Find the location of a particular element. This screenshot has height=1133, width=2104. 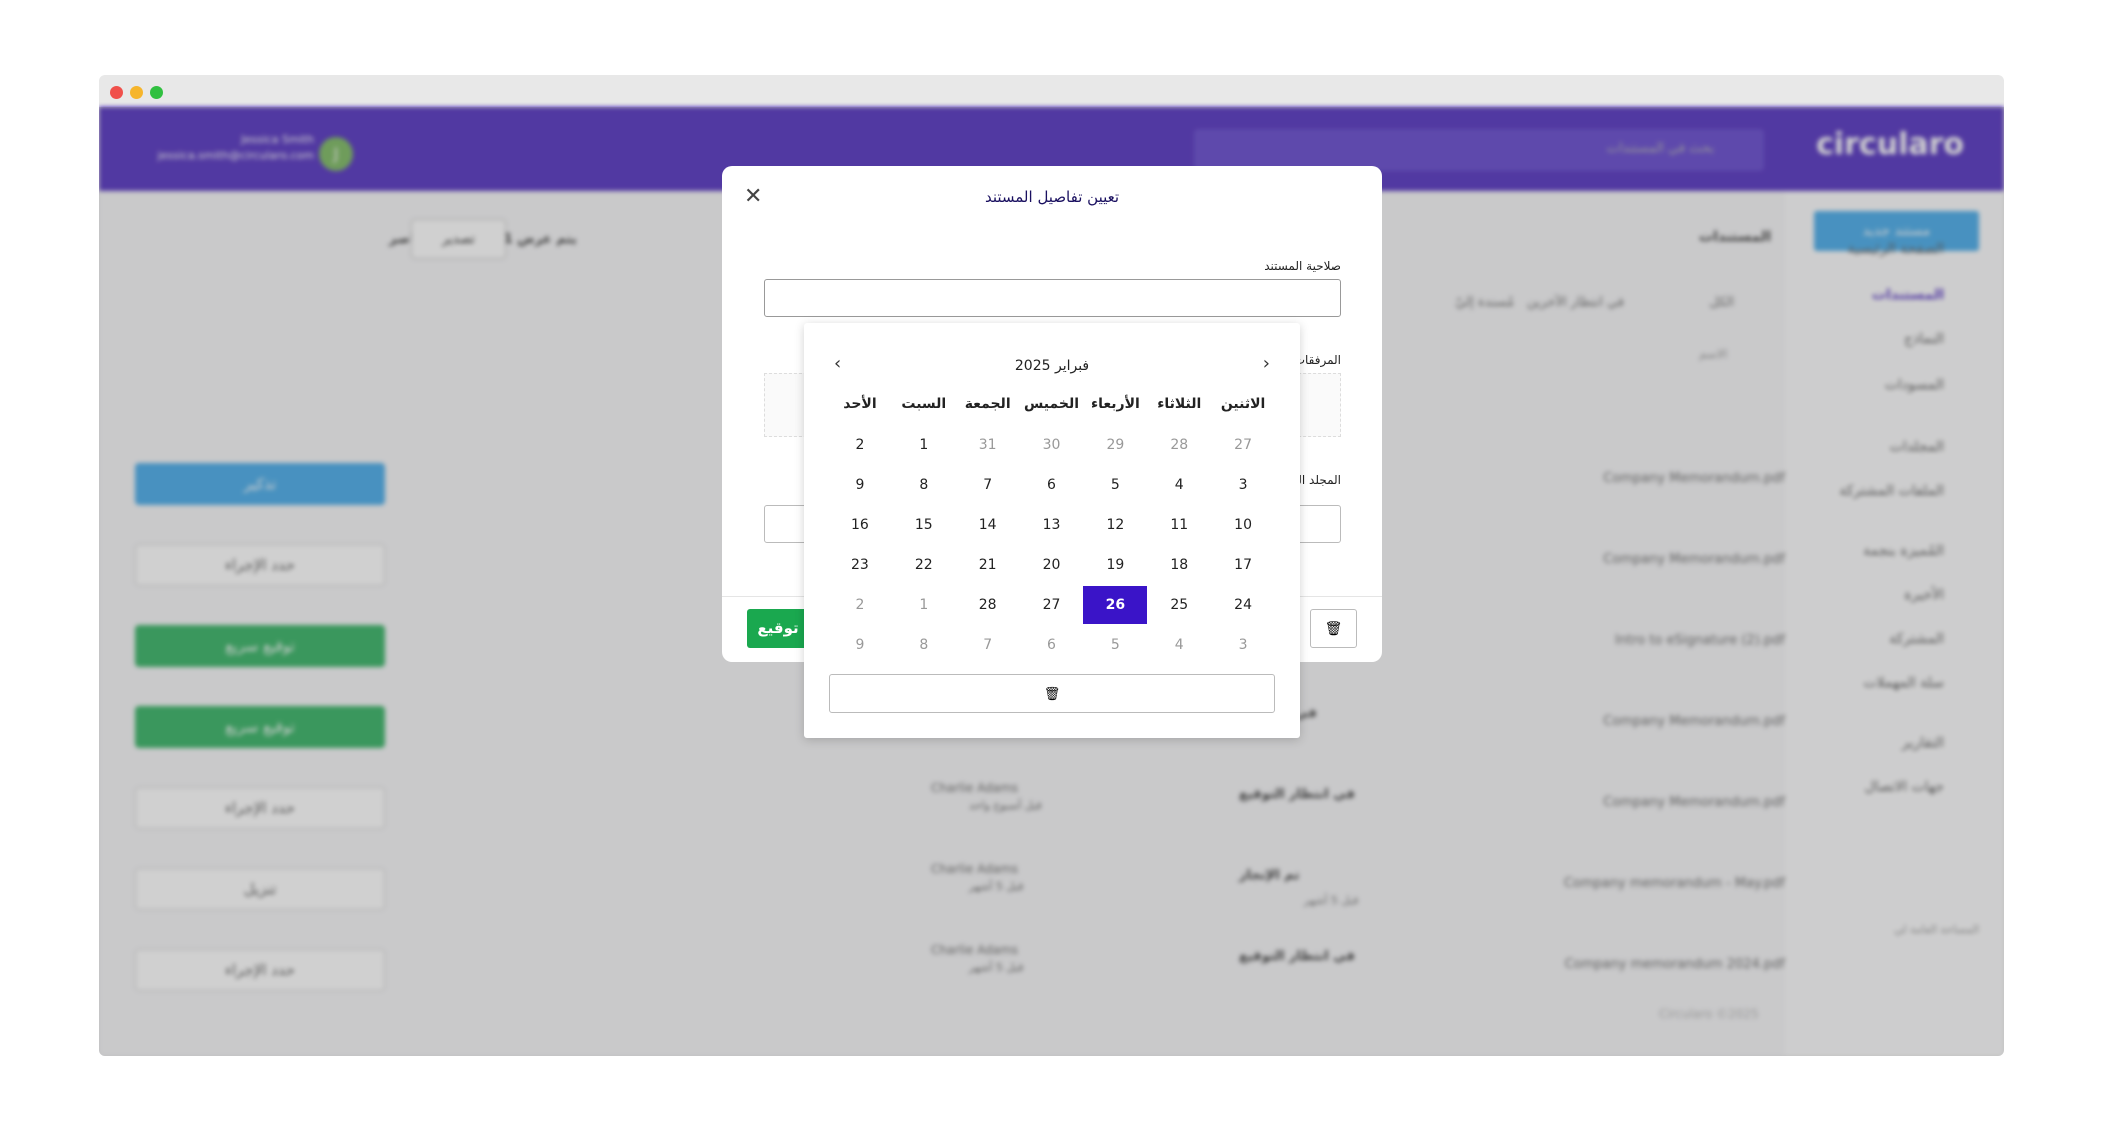

action-button: تذكير is located at coordinates (260, 484).